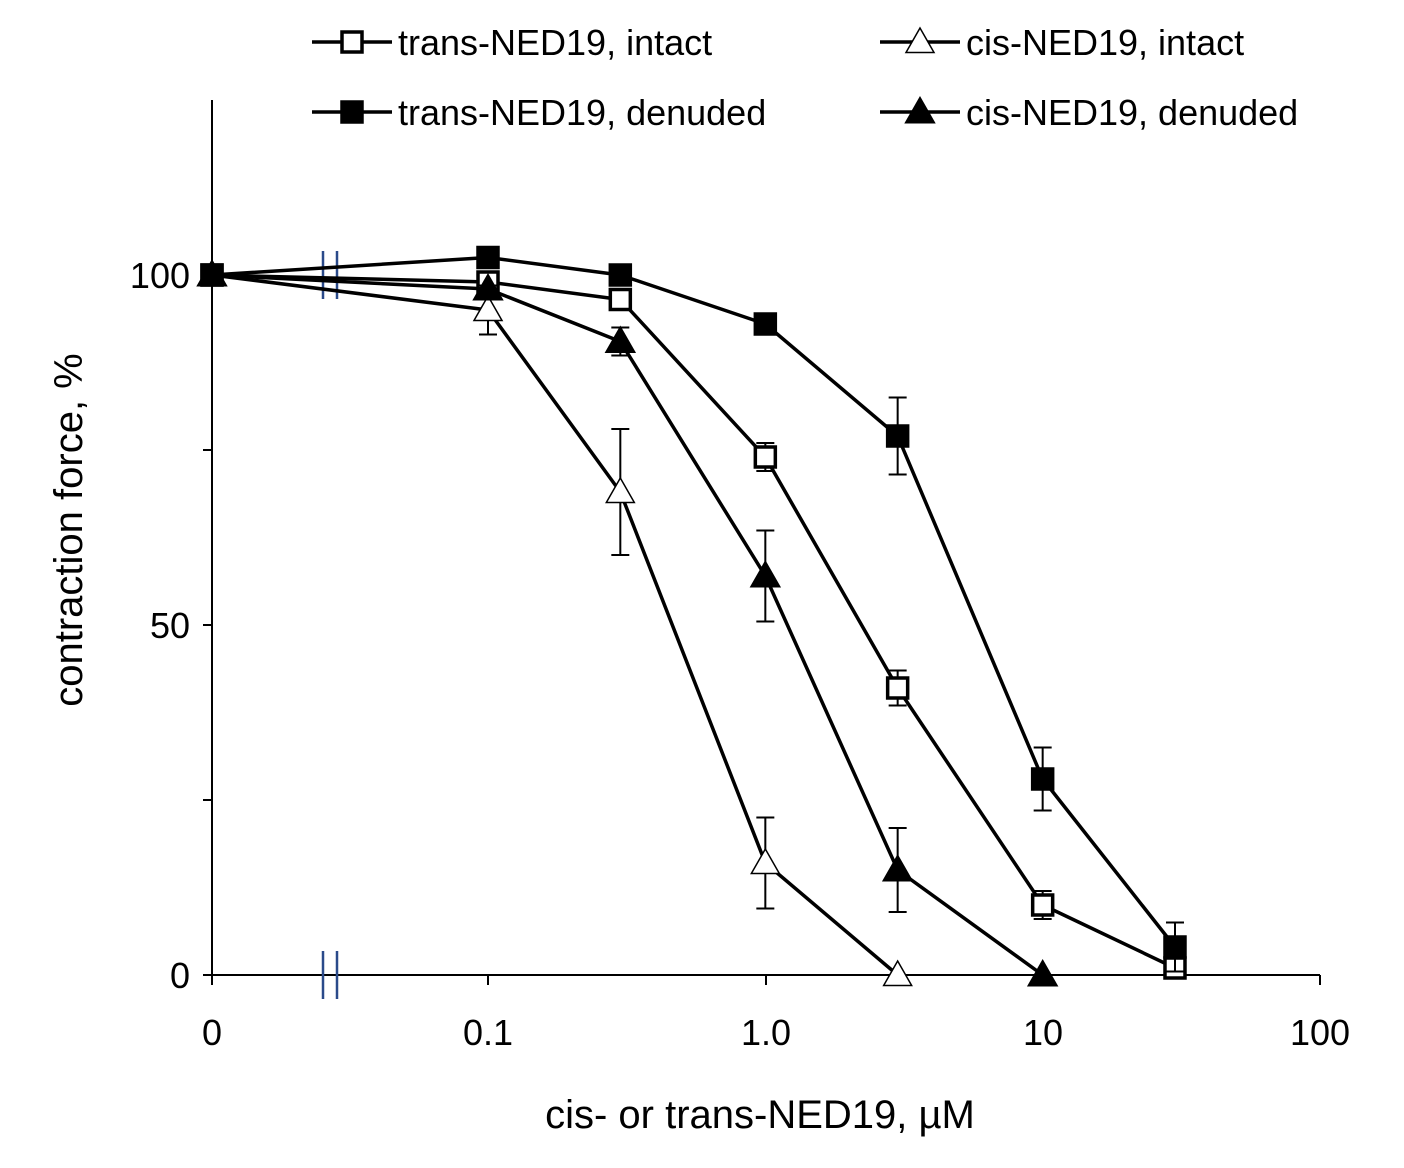  Describe the element at coordinates (488, 1032) in the screenshot. I see `x-tick-label: 0.1` at that location.